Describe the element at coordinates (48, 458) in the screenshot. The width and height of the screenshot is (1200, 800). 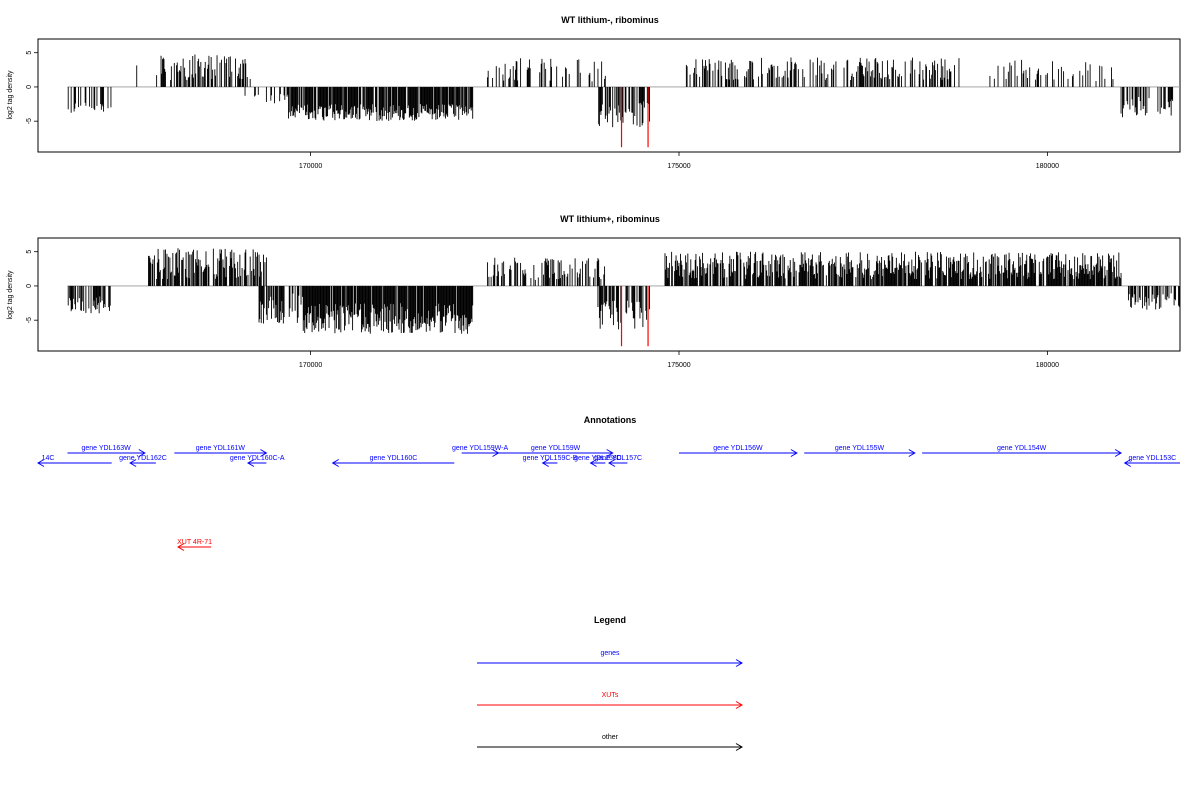
I see `gene-label: 14C` at that location.